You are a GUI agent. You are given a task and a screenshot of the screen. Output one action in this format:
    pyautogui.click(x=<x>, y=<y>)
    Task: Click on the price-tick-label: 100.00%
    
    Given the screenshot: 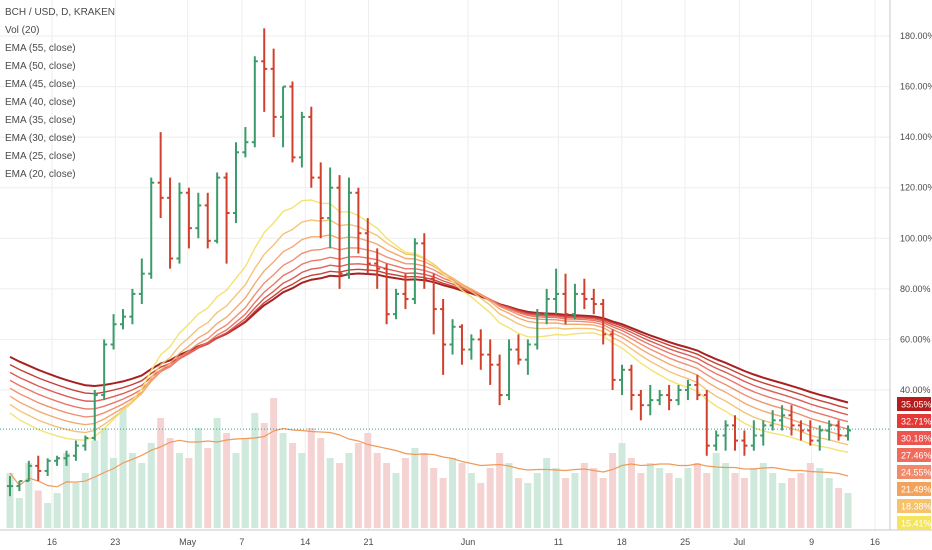 What is the action you would take?
    pyautogui.click(x=916, y=238)
    